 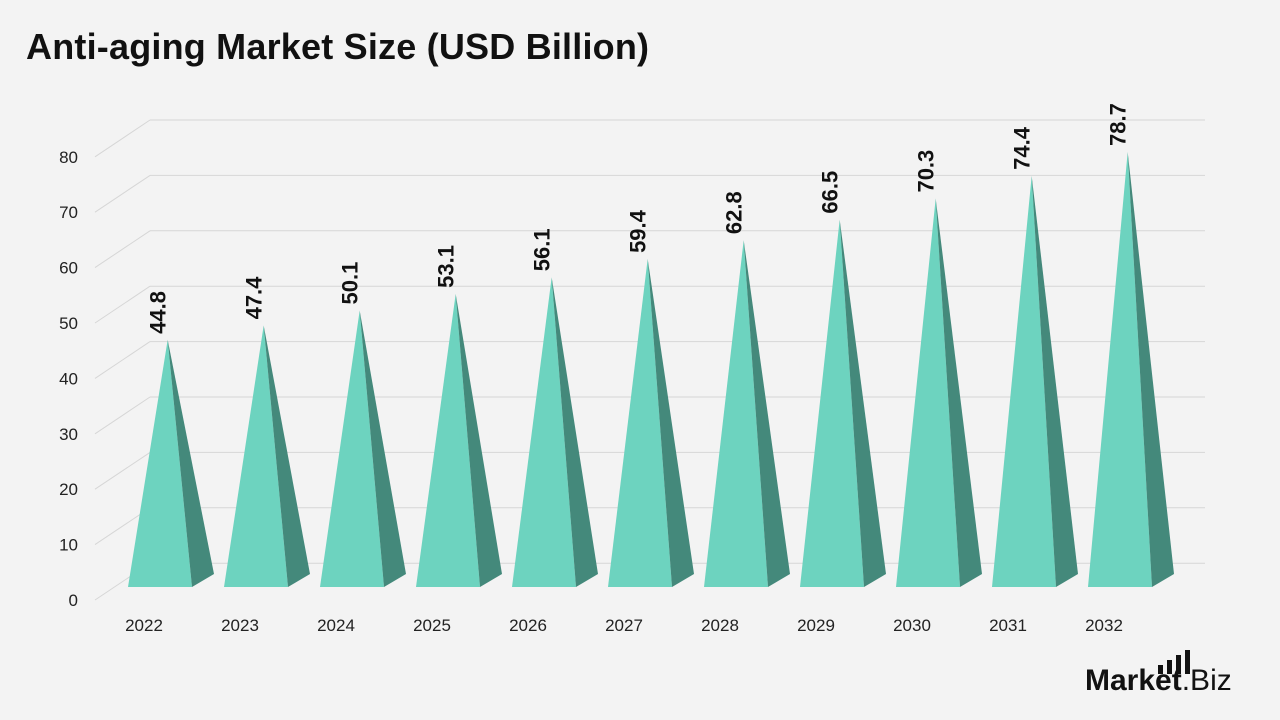 I want to click on x-tick-label: 2031, so click(x=1008, y=625).